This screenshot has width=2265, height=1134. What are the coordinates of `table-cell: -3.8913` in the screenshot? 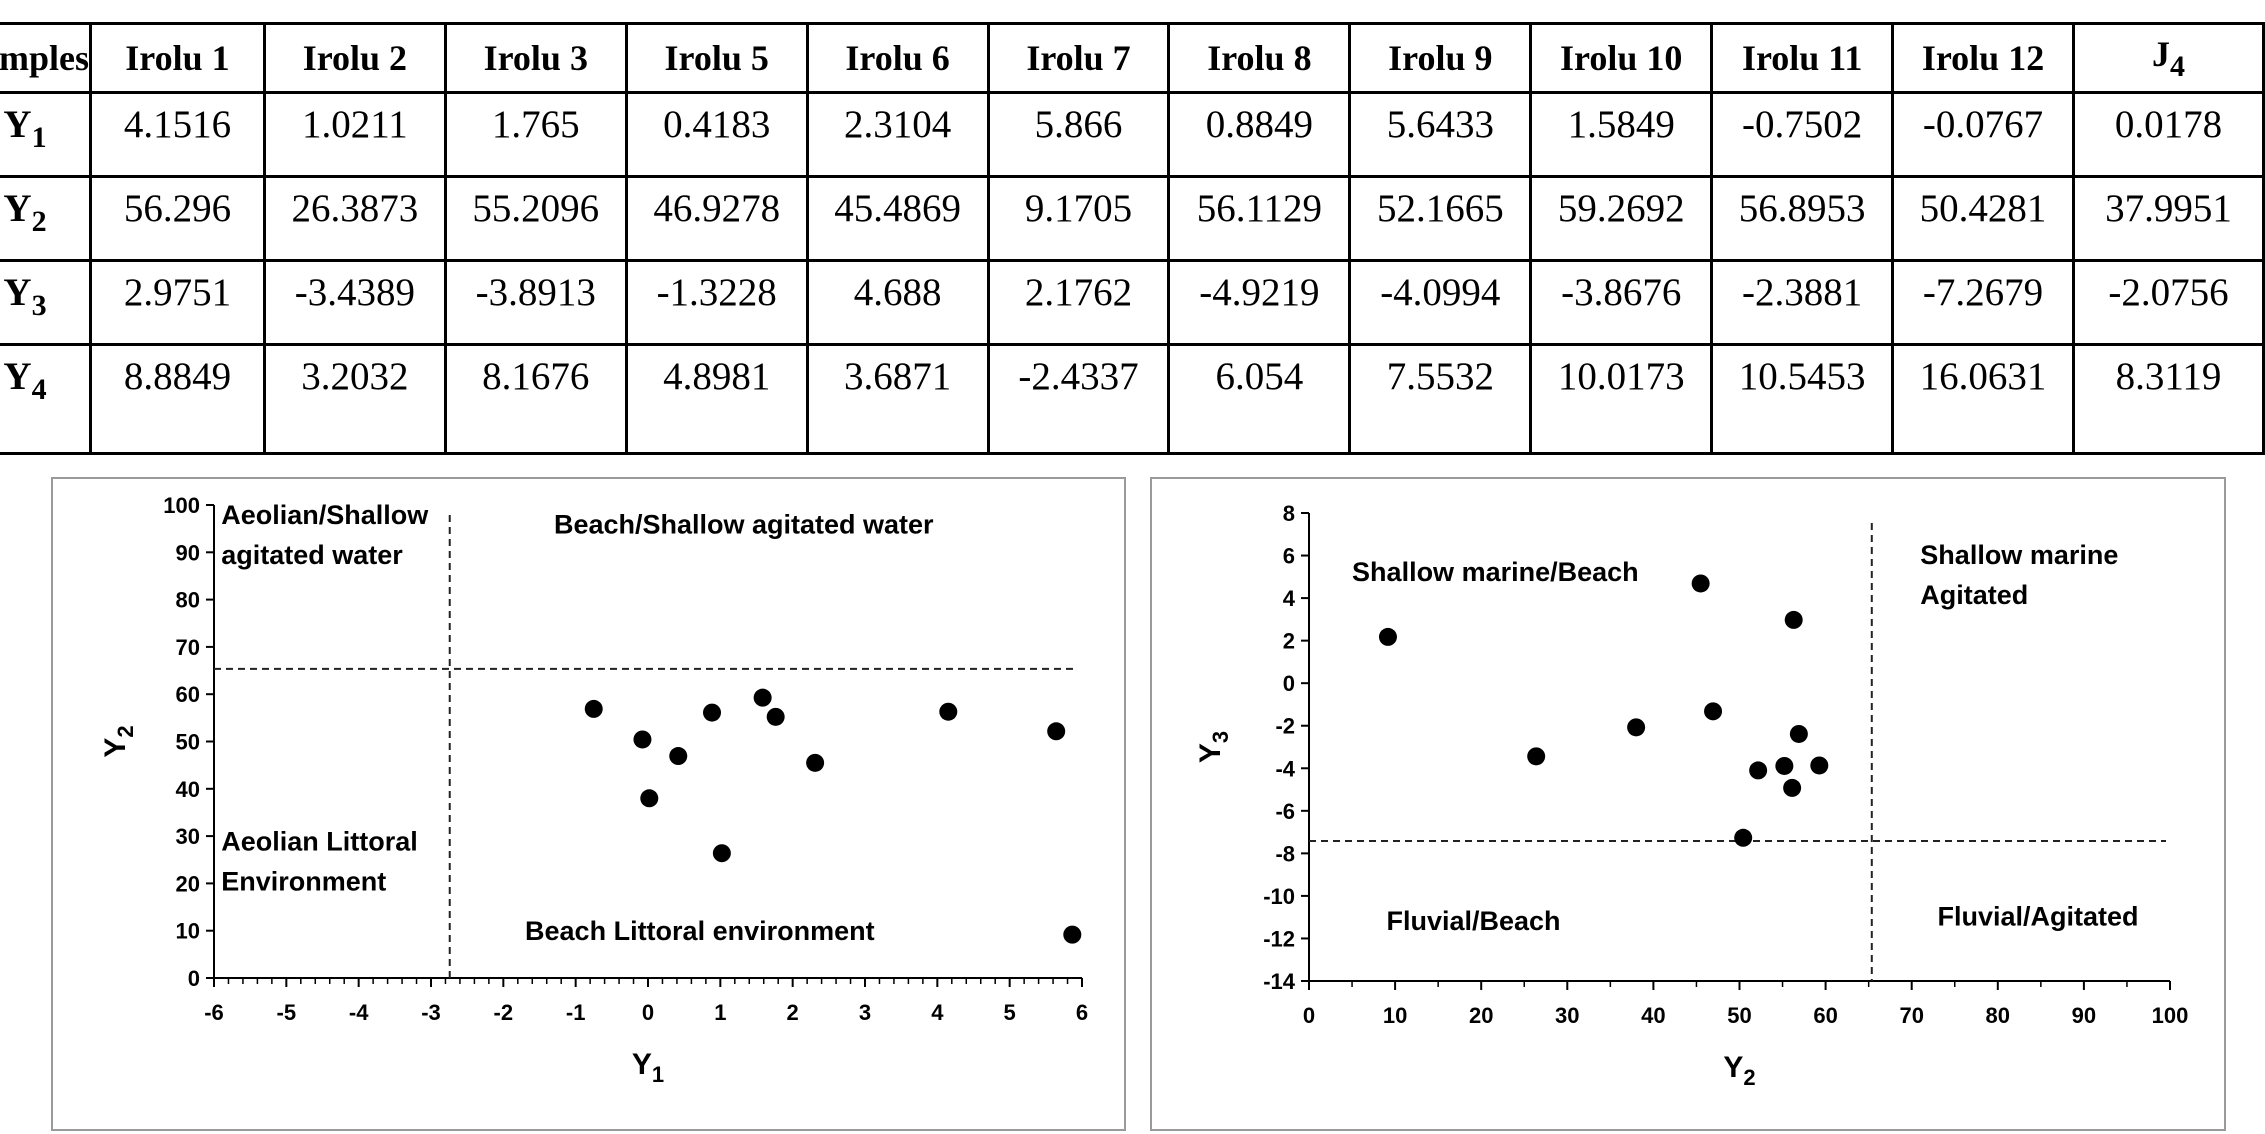 It's located at (535, 302).